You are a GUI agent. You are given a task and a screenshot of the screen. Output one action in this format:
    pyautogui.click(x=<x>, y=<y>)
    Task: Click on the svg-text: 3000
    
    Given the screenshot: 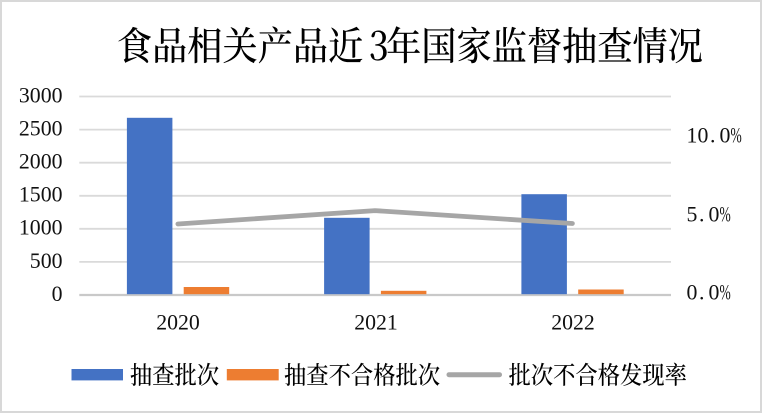 What is the action you would take?
    pyautogui.click(x=41, y=95)
    